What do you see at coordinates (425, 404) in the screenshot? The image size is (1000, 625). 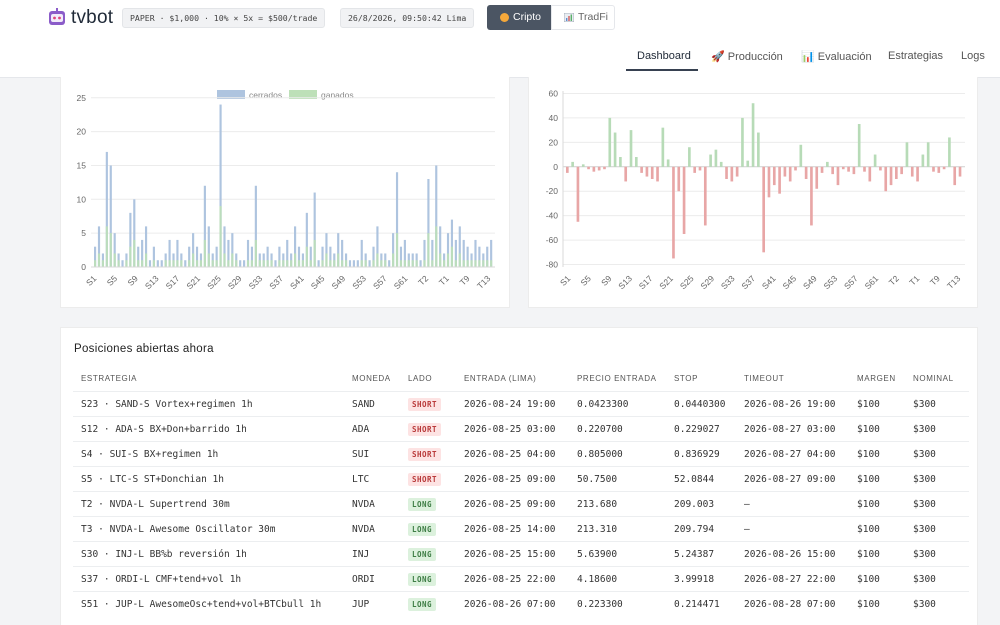 I see `side-badge: SHORT` at bounding box center [425, 404].